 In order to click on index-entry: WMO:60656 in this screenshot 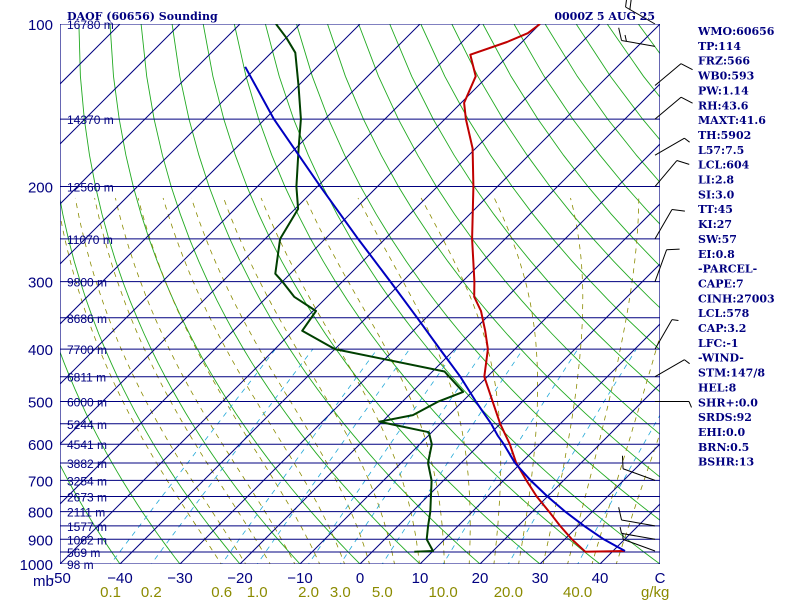, I will do `click(736, 31)`.